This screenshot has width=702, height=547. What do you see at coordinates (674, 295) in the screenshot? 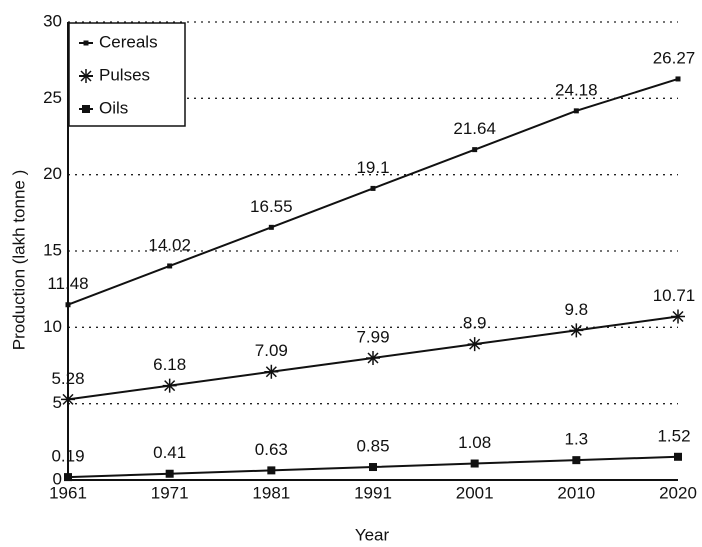
I see `data-label: 10.71` at bounding box center [674, 295].